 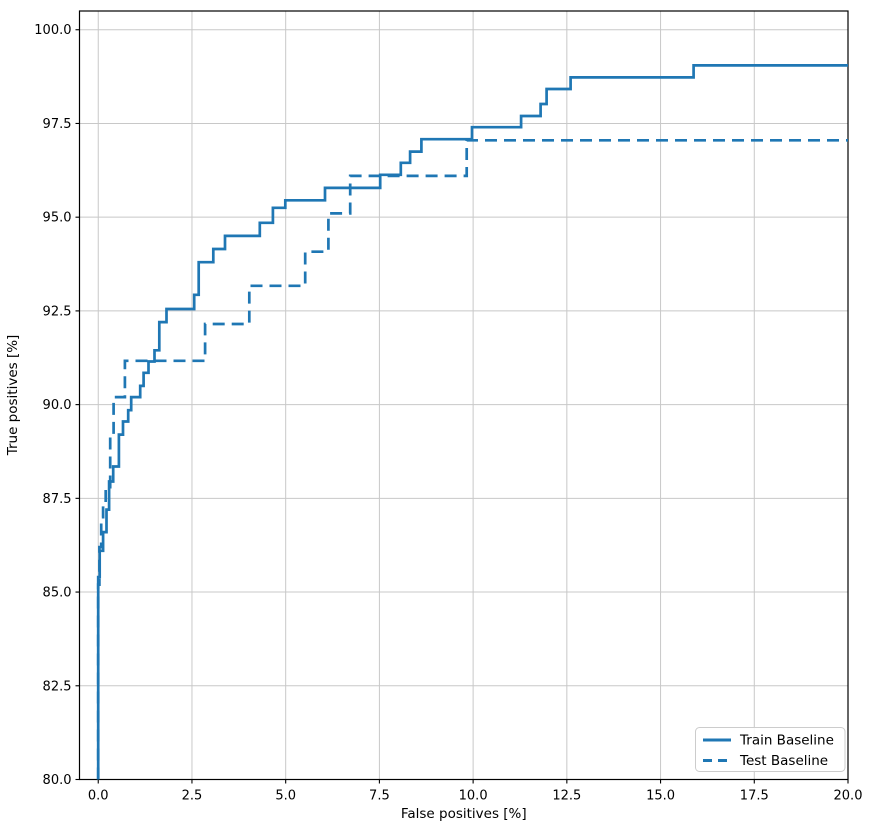 What do you see at coordinates (57, 405) in the screenshot?
I see `y-tick-label: 90.0` at bounding box center [57, 405].